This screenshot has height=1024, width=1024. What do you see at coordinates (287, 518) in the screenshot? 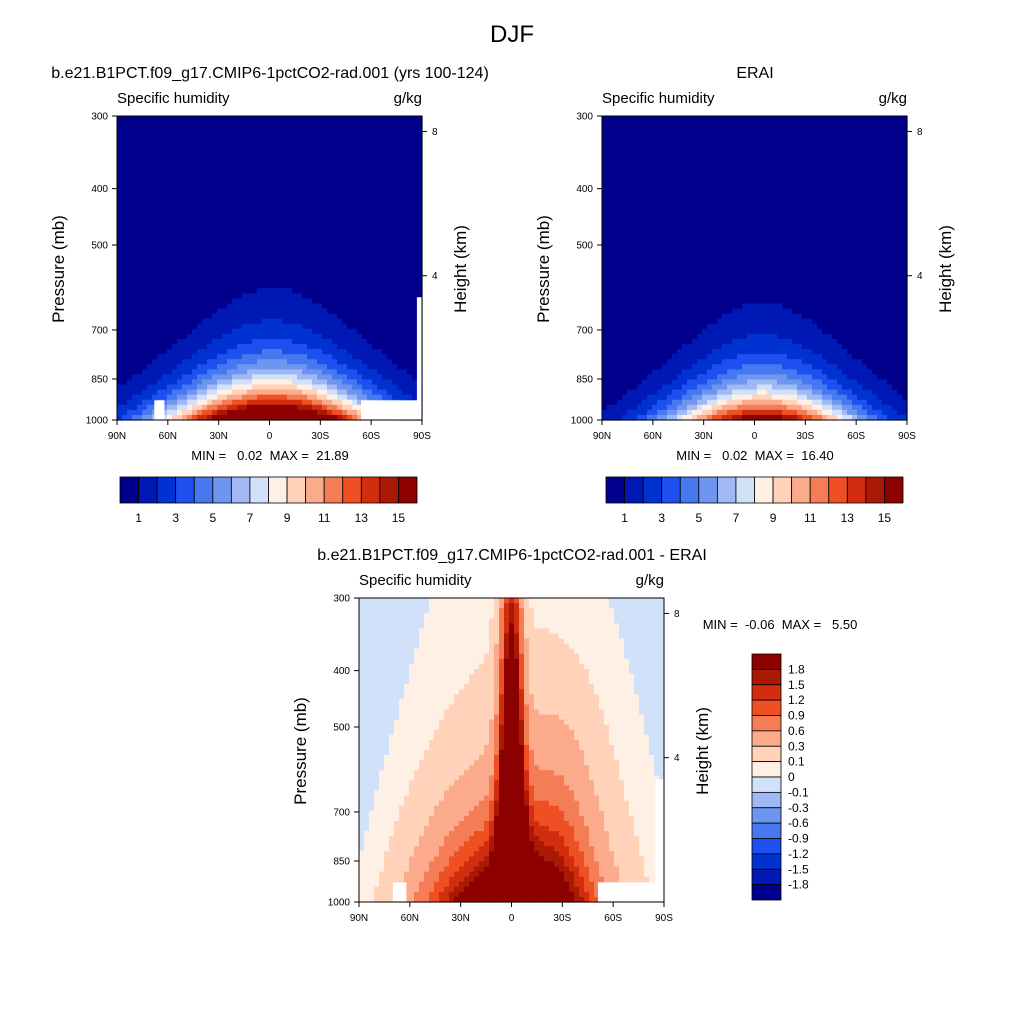
I see `colorbar-label: 9` at bounding box center [287, 518].